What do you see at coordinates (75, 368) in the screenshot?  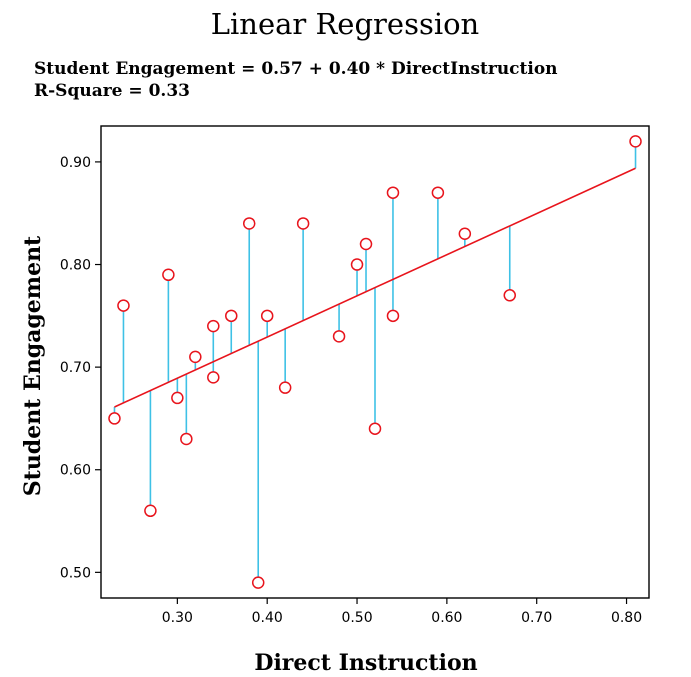 I see `y-tick-label: 0.70` at bounding box center [75, 368].